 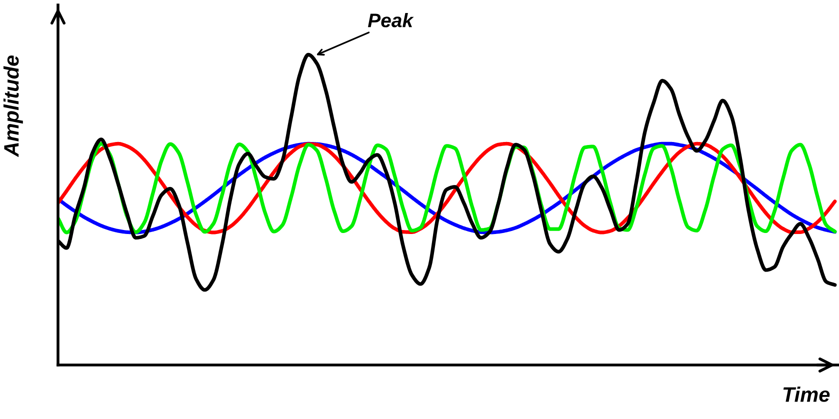 I want to click on text: Peak, so click(x=391, y=20).